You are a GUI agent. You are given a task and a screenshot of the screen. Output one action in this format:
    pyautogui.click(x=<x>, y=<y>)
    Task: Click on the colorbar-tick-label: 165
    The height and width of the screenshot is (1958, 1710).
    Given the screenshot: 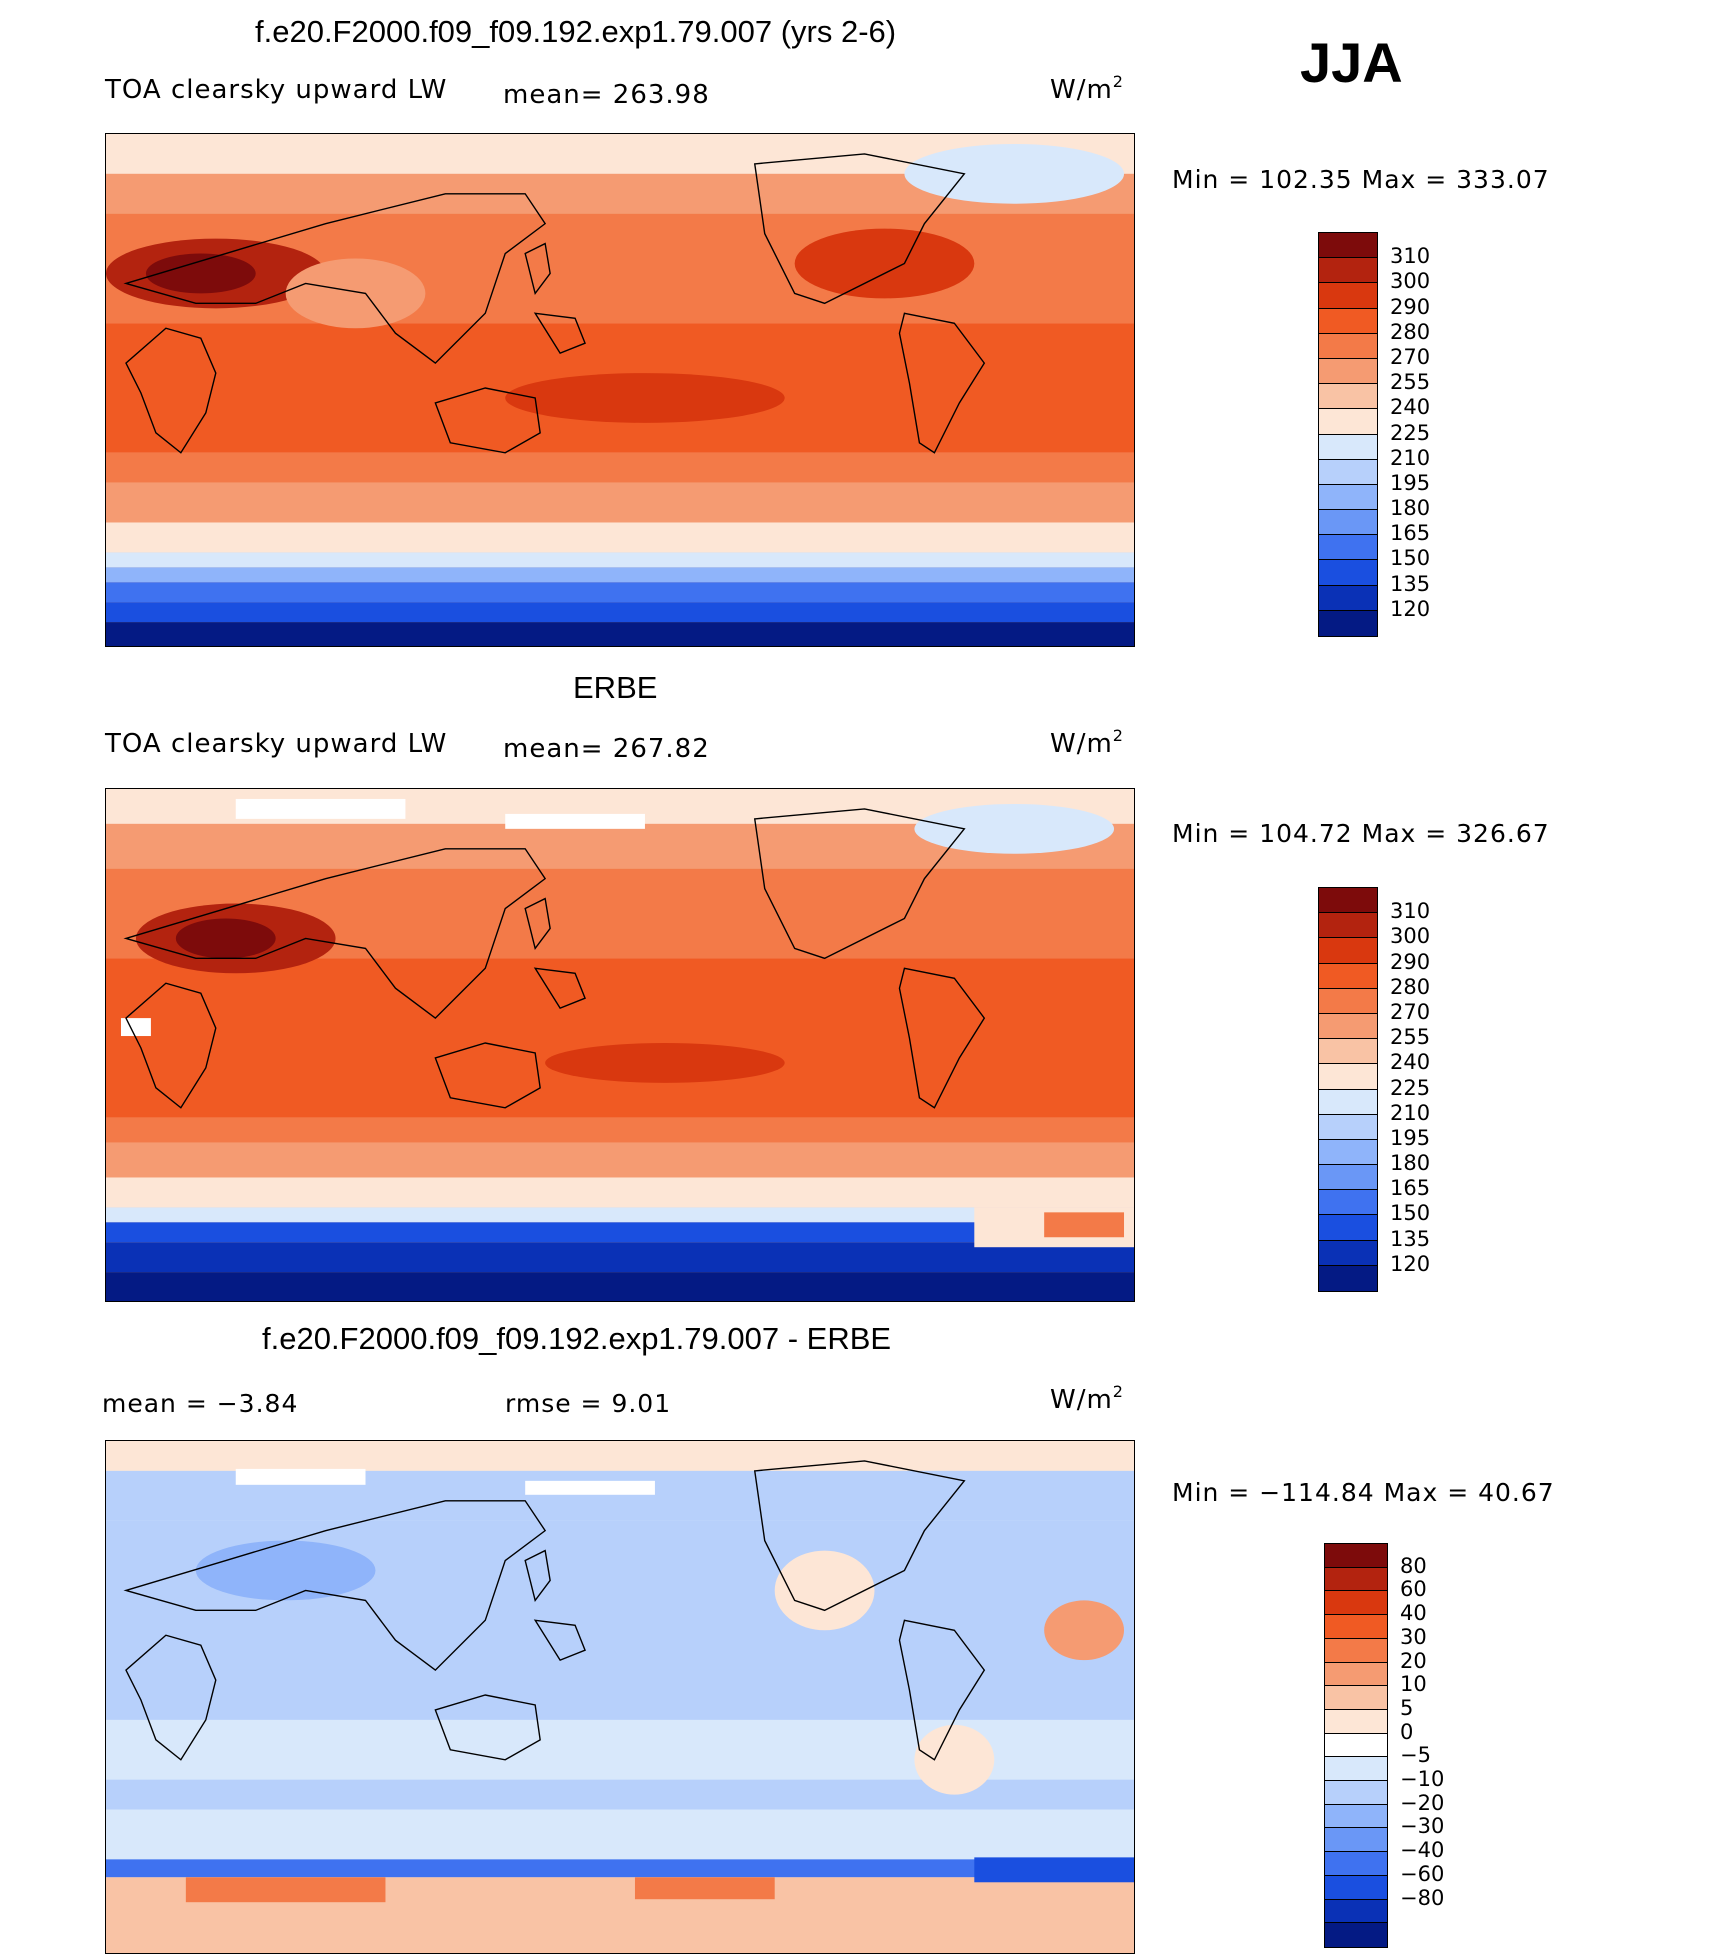 What is the action you would take?
    pyautogui.click(x=1410, y=533)
    